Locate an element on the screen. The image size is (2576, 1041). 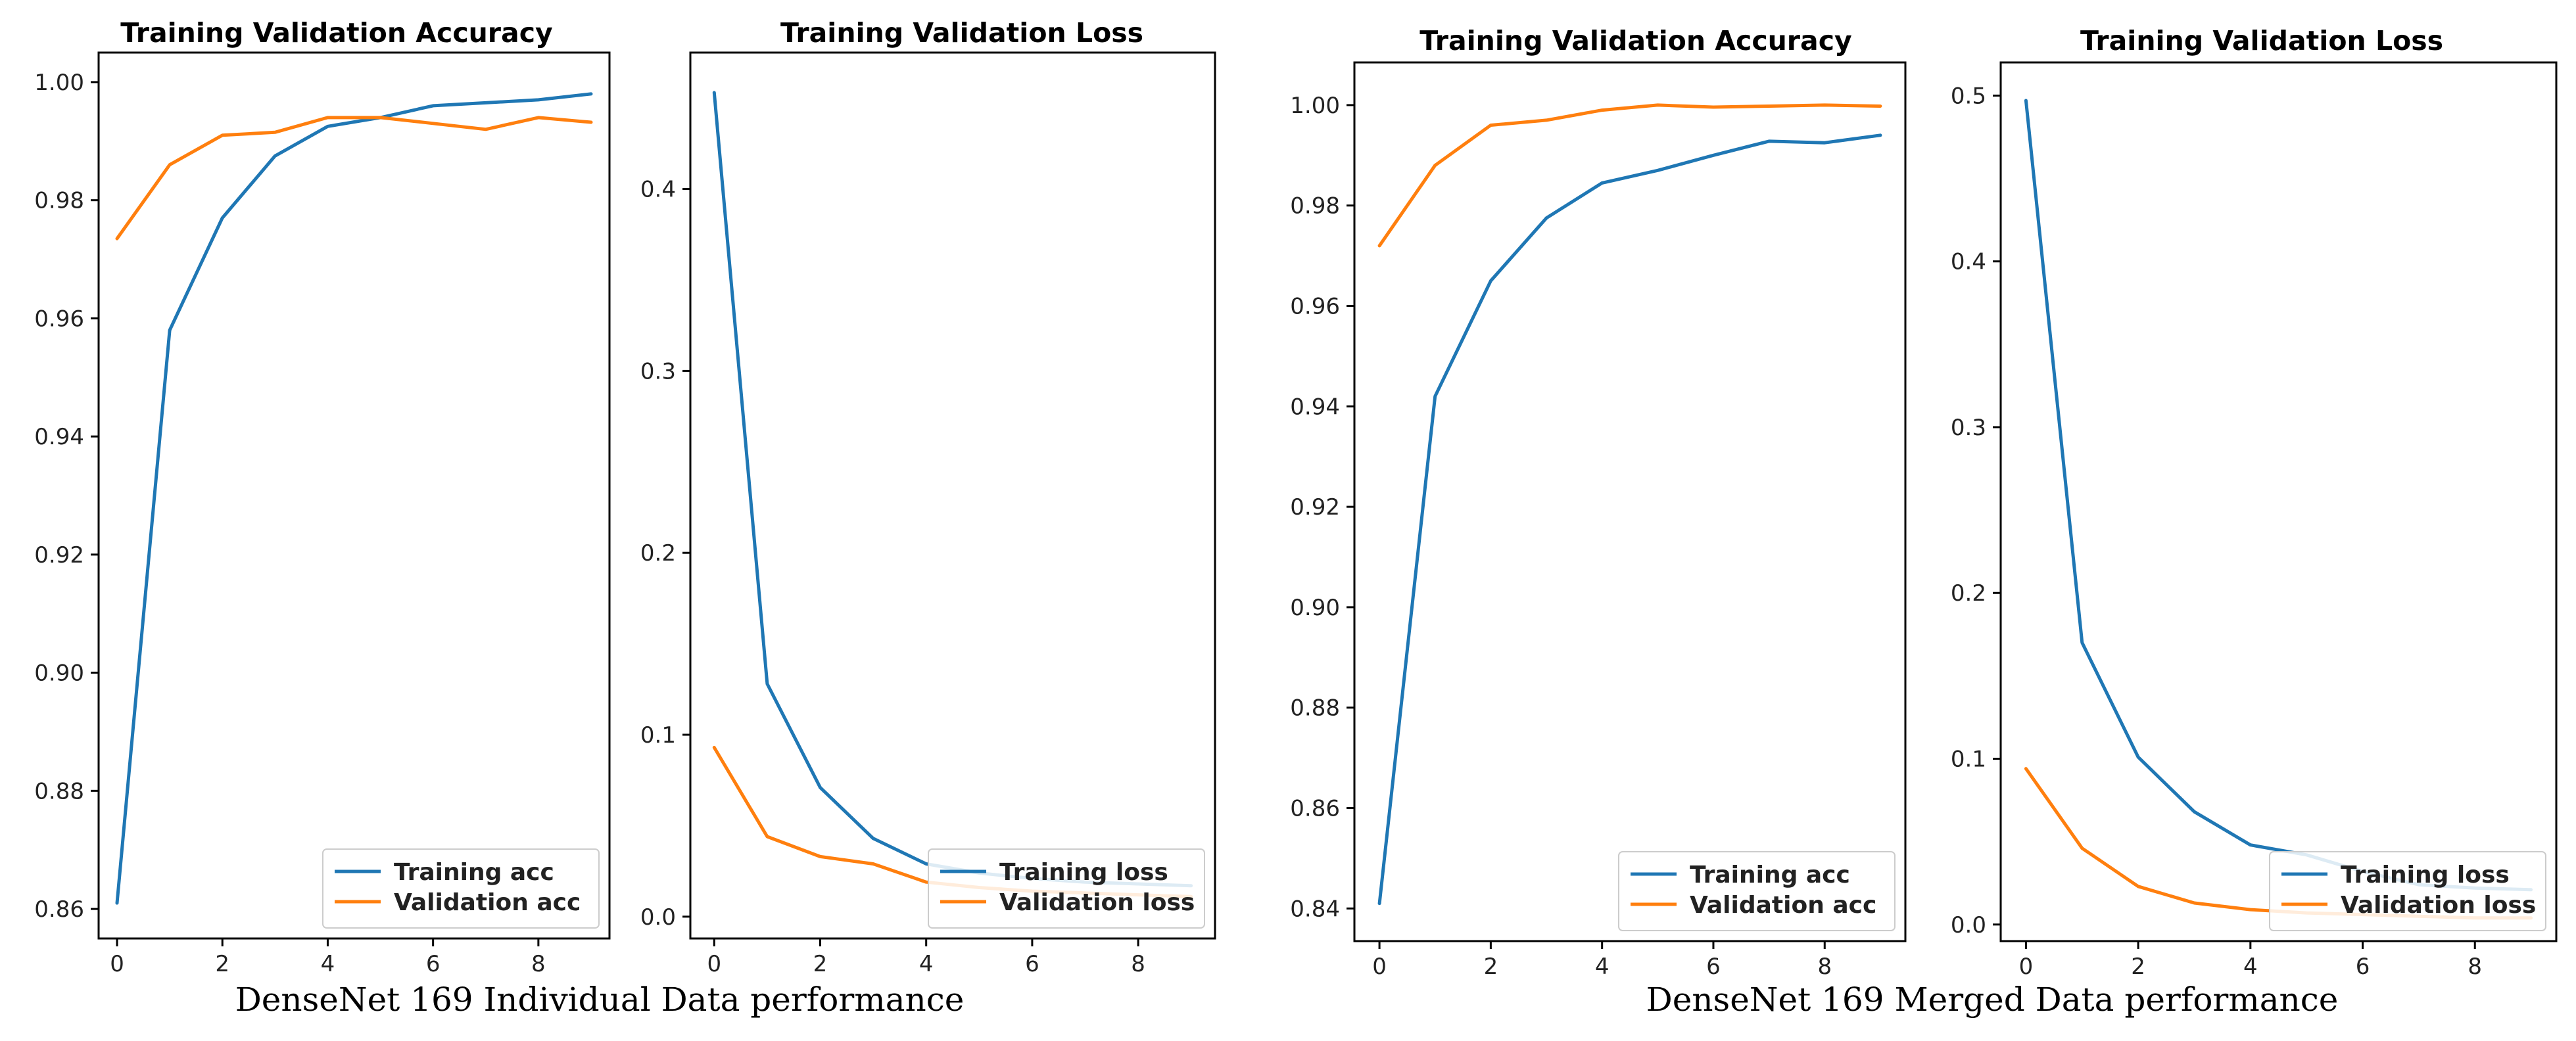
caption-merged: DenseNet 169 Merged Data performance is located at coordinates (1993, 1000).